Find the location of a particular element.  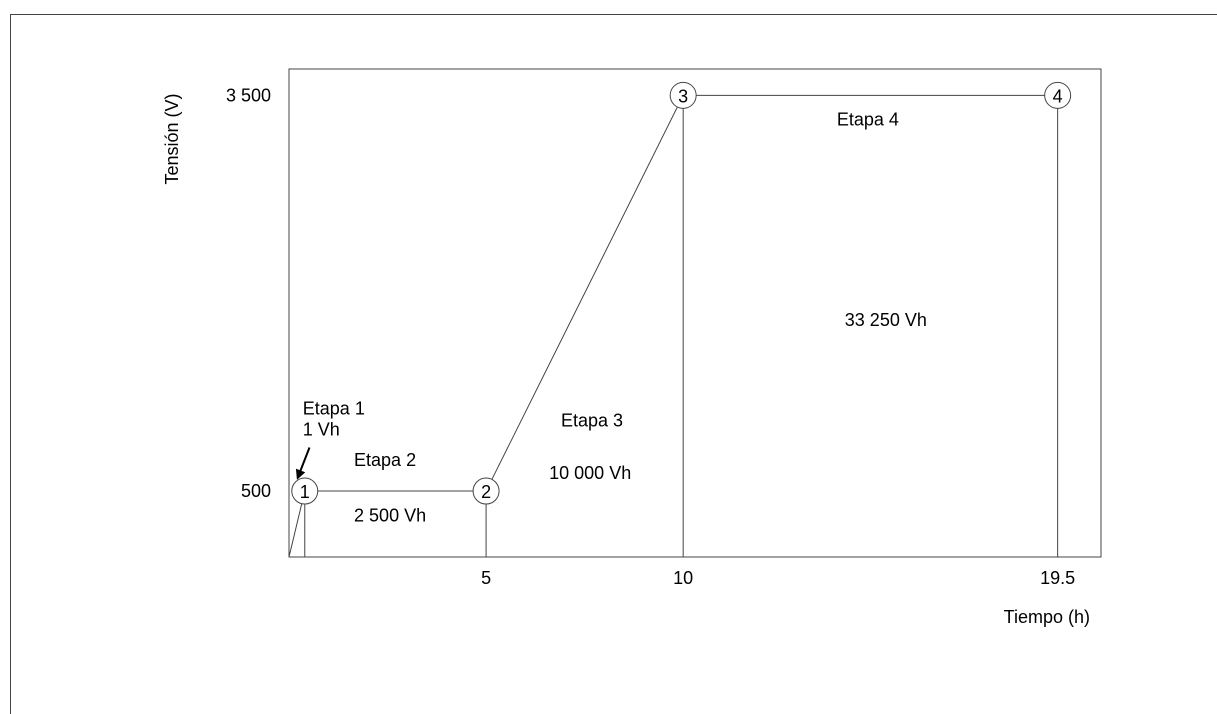

point-label: 4 is located at coordinates (1058, 96).